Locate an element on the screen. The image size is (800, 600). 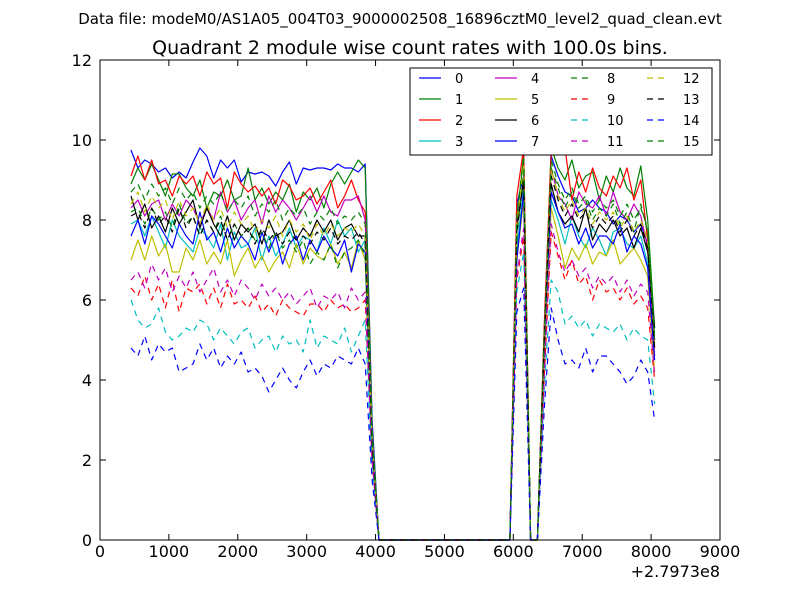
y-tick-label: 2 is located at coordinates (87, 460).